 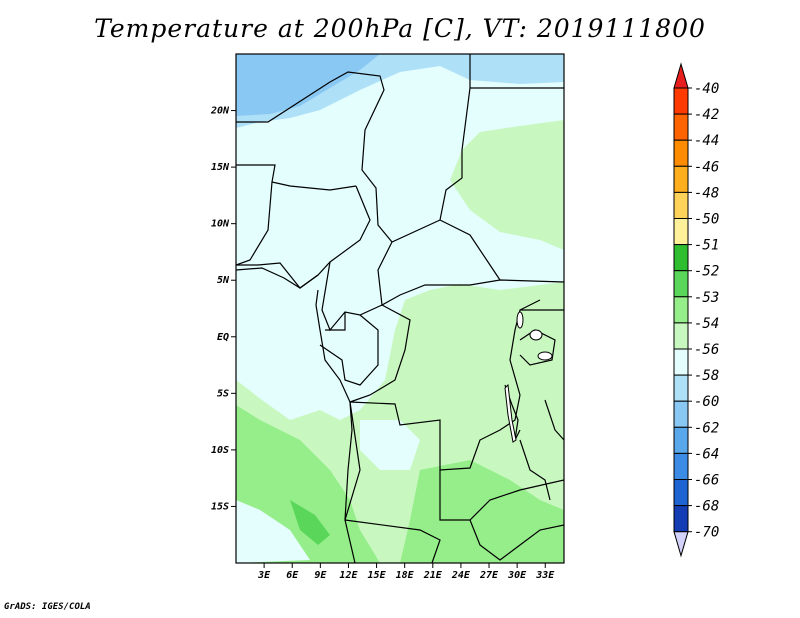 What do you see at coordinates (706, 402) in the screenshot?
I see `colorbar-label: -60` at bounding box center [706, 402].